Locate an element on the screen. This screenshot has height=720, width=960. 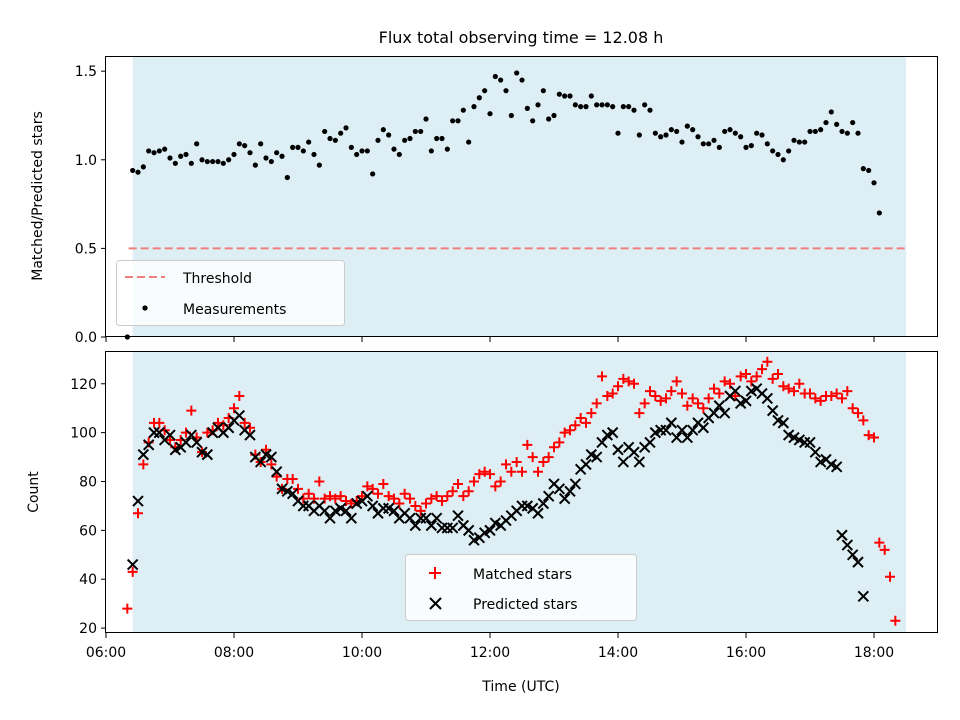
top-x-ticks is located at coordinates (490, 339).